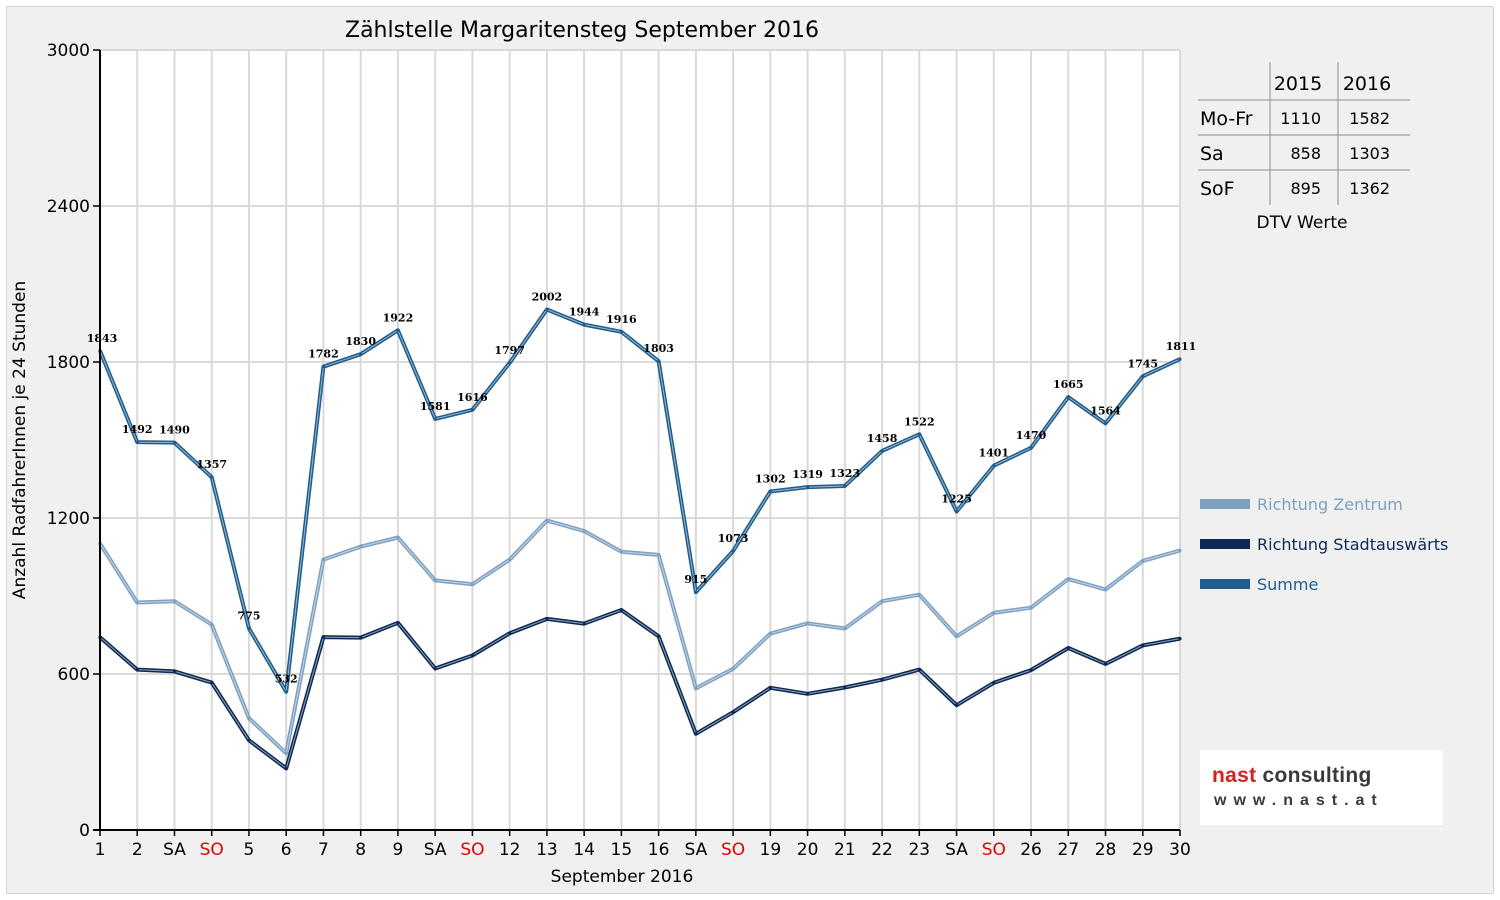 This screenshot has width=1500, height=900. I want to click on x-tick-label: 15, so click(622, 850).